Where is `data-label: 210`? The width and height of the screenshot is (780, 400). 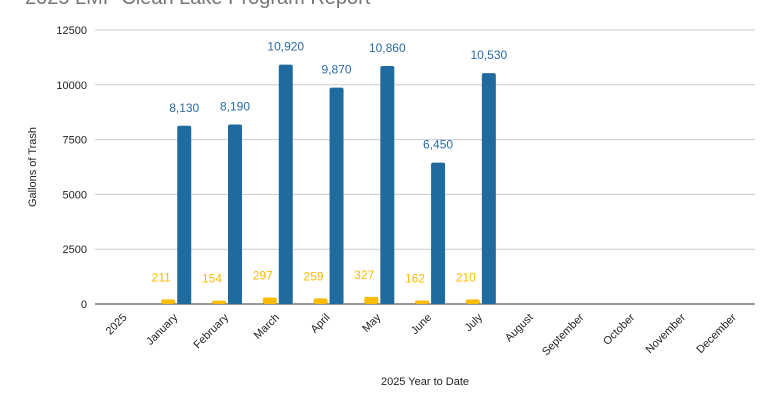 data-label: 210 is located at coordinates (466, 277).